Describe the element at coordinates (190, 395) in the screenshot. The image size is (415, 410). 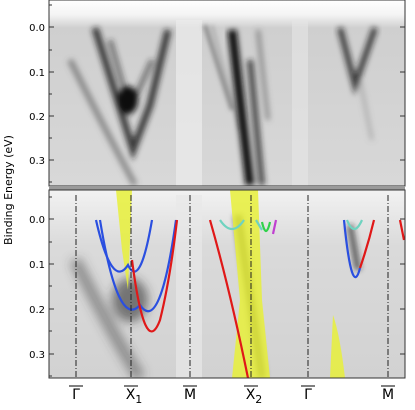
I see `k-label-m-1: M` at that location.